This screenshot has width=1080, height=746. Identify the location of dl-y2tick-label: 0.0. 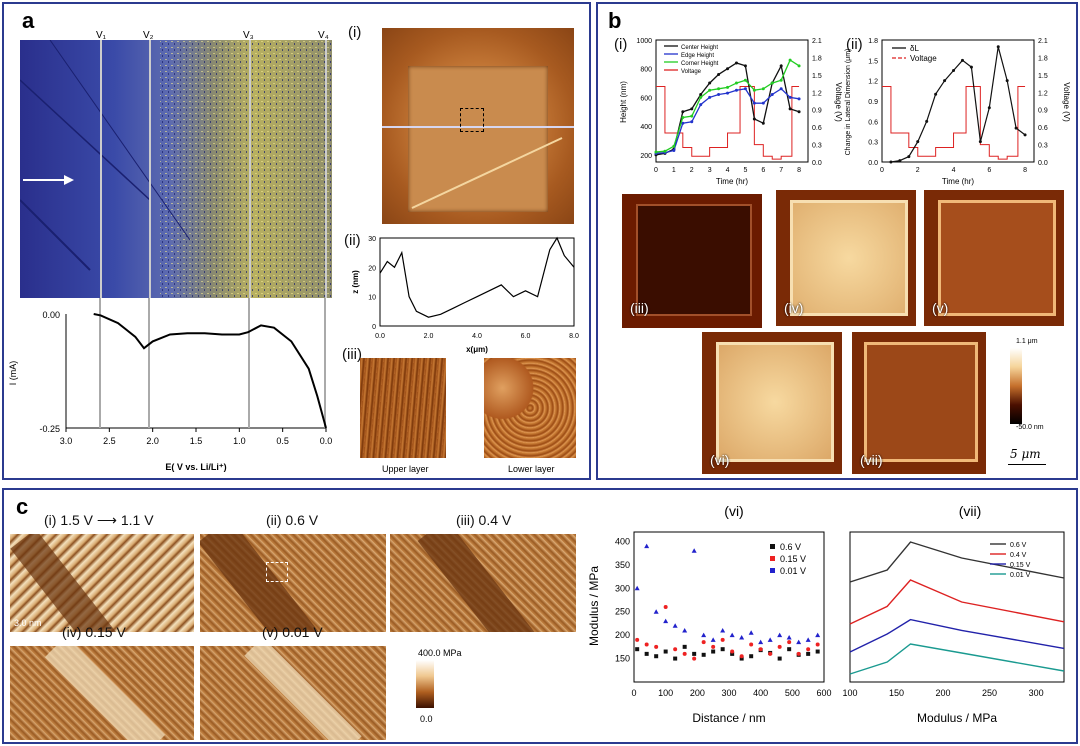
(1043, 163).